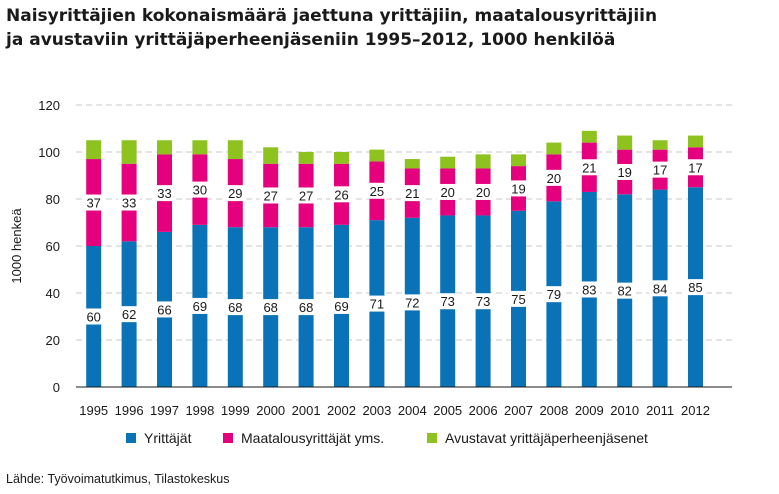  I want to click on data-label: 85, so click(695, 287).